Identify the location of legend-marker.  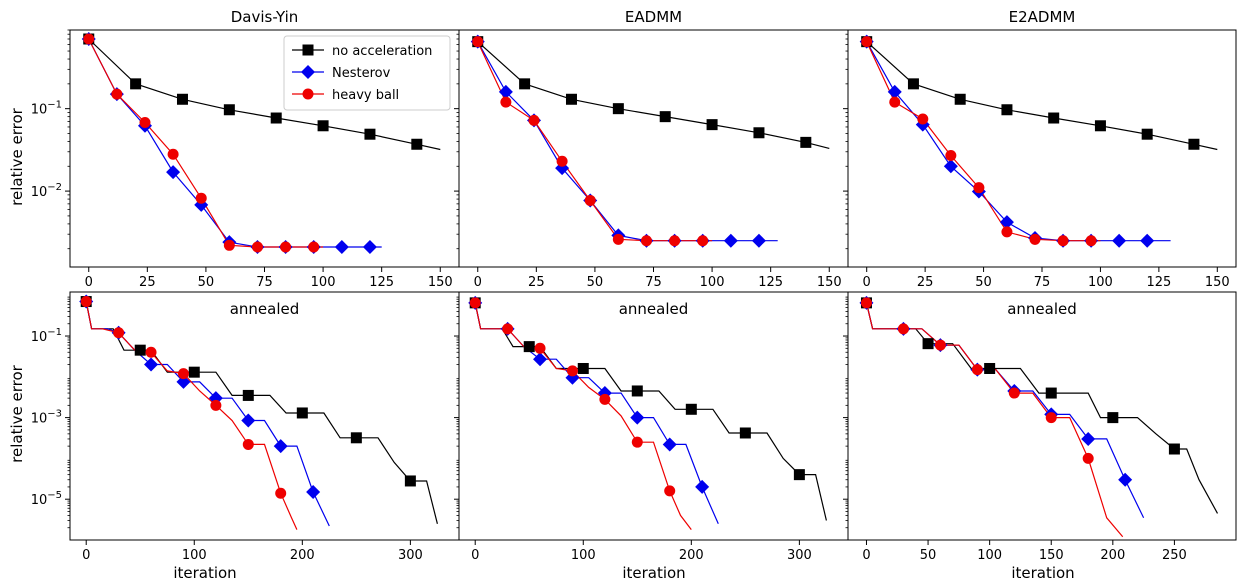
(308, 94).